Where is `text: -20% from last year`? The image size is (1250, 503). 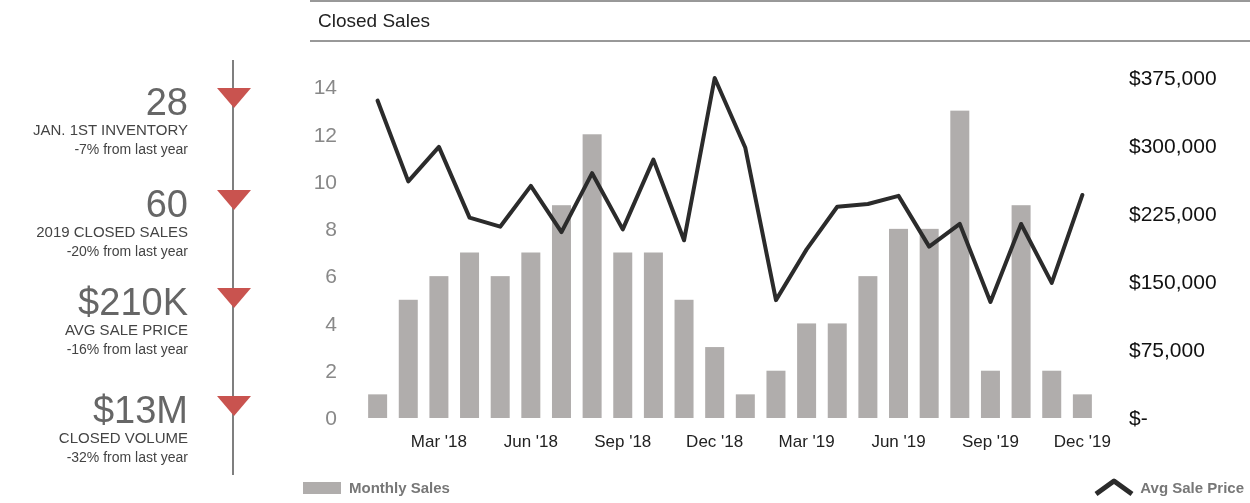
text: -20% from last year is located at coordinates (127, 251).